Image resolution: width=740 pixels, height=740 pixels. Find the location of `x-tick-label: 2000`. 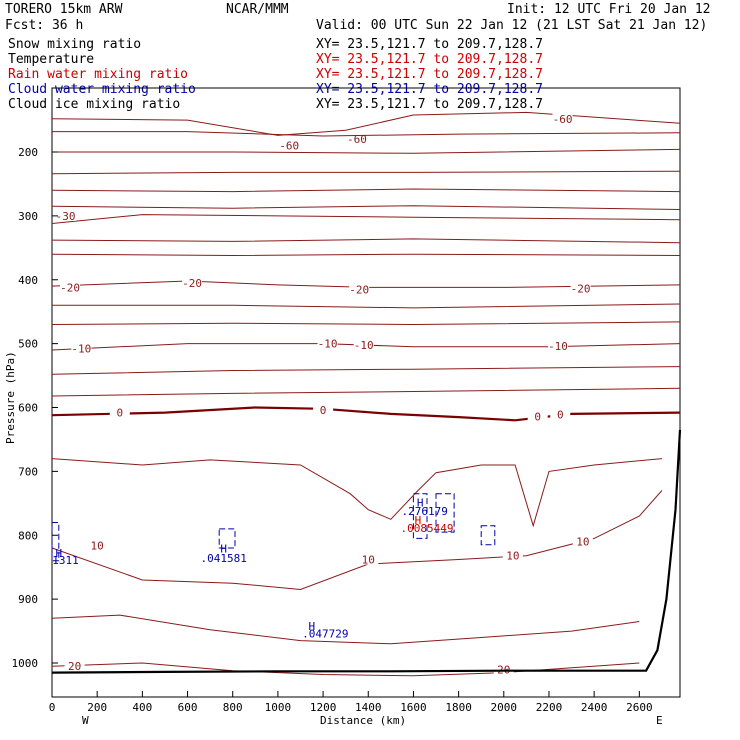

x-tick-label: 2000 is located at coordinates (504, 707).